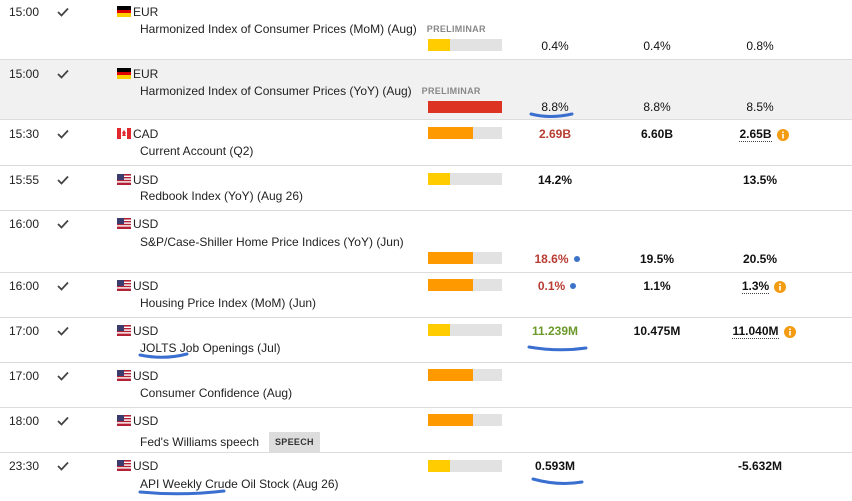 This screenshot has width=852, height=501. I want to click on event-name: Fed's Williams speech SPEECH, so click(230, 442).